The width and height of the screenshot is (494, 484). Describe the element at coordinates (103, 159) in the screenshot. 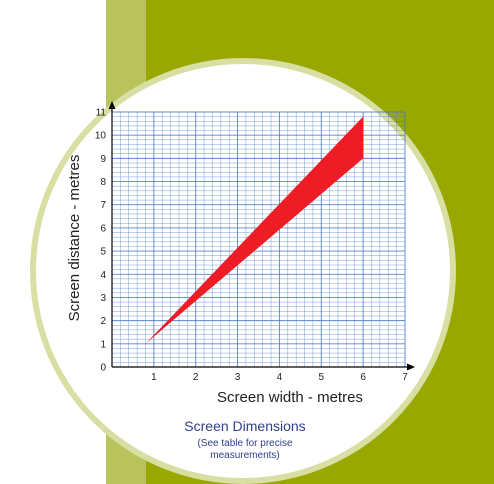

I see `y-tick-label: 9` at that location.